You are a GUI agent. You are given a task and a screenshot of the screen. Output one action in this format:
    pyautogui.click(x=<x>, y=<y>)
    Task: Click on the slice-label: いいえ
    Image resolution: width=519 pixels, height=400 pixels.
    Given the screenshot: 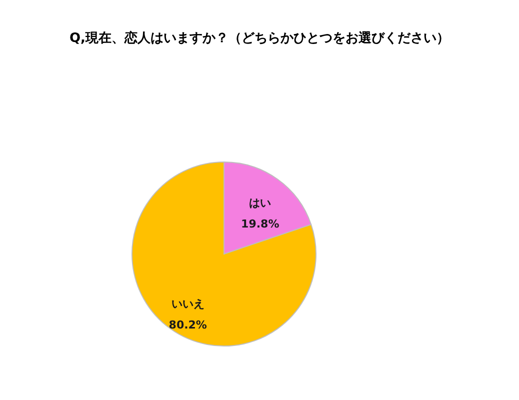 What is the action you would take?
    pyautogui.click(x=187, y=303)
    